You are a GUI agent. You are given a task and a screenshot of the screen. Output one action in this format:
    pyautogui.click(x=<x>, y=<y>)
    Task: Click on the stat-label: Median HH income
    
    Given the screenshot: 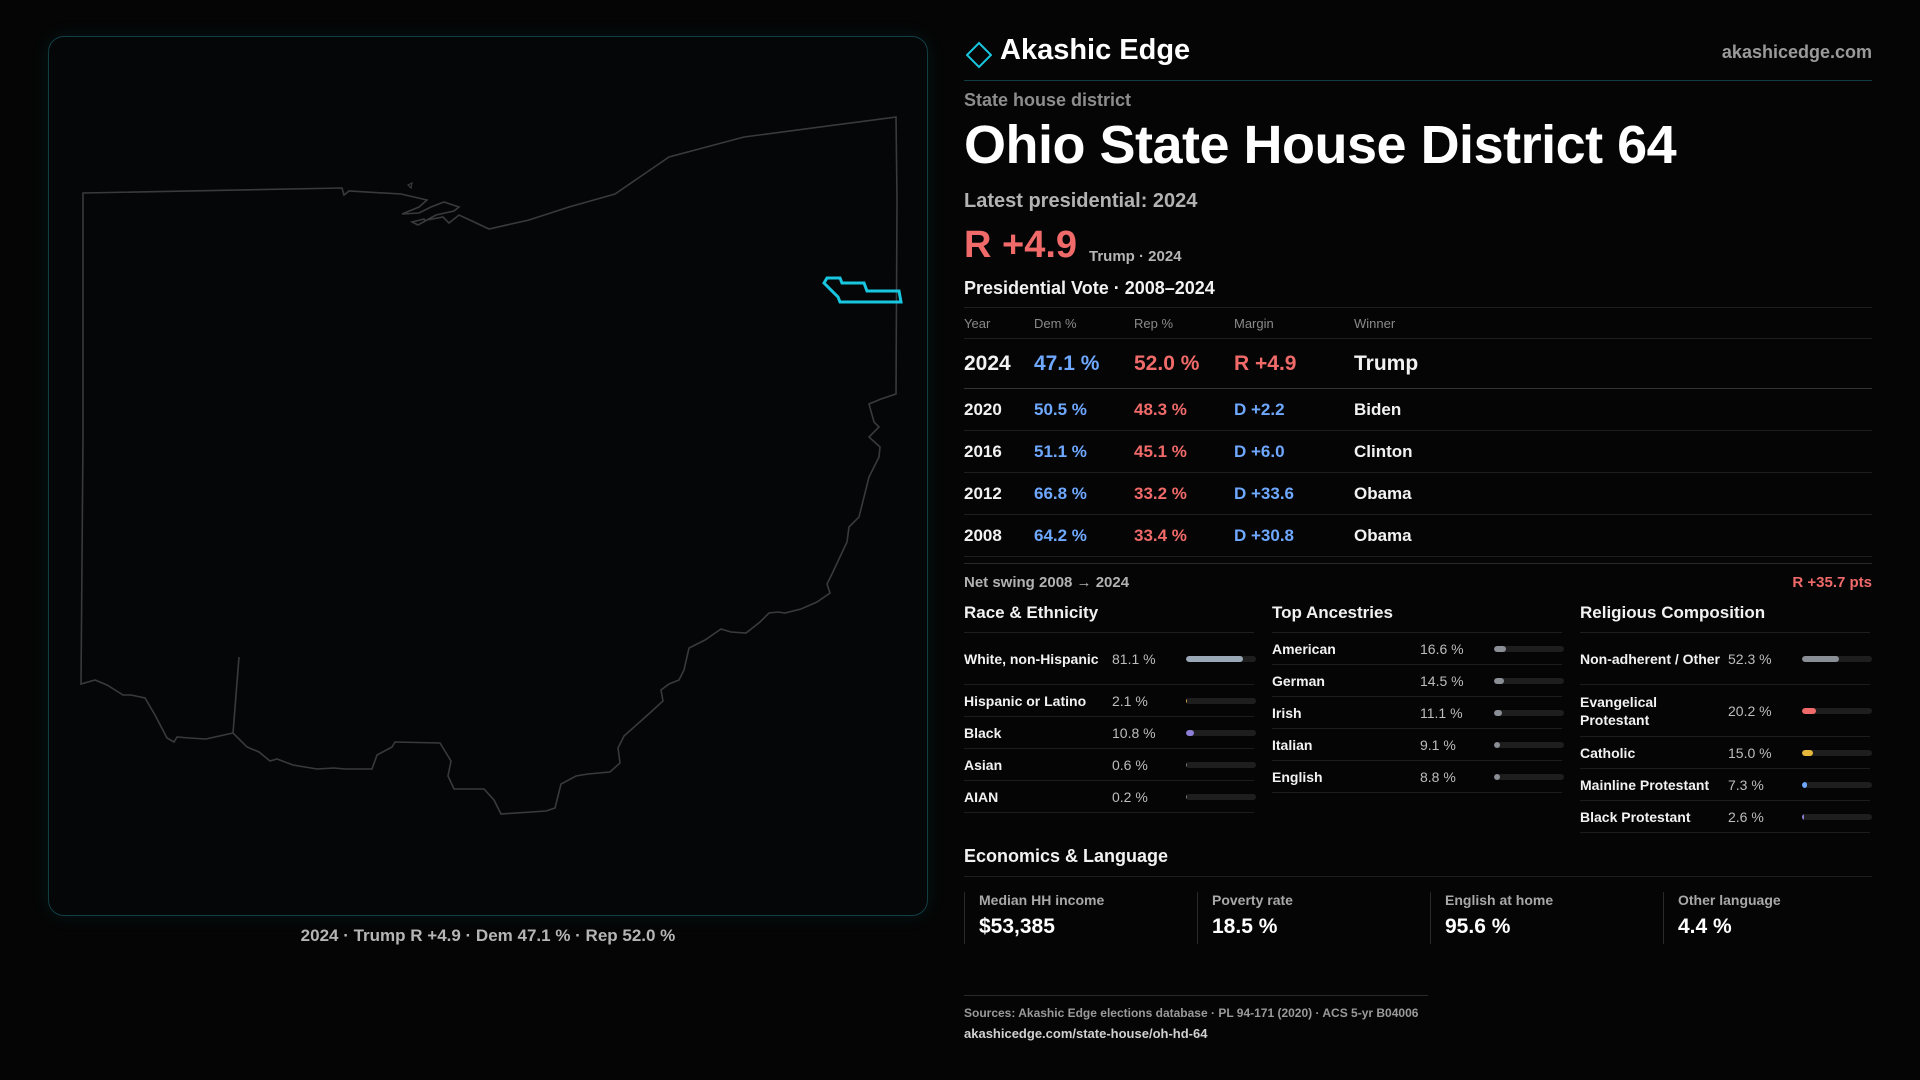 What is the action you would take?
    pyautogui.click(x=1042, y=900)
    